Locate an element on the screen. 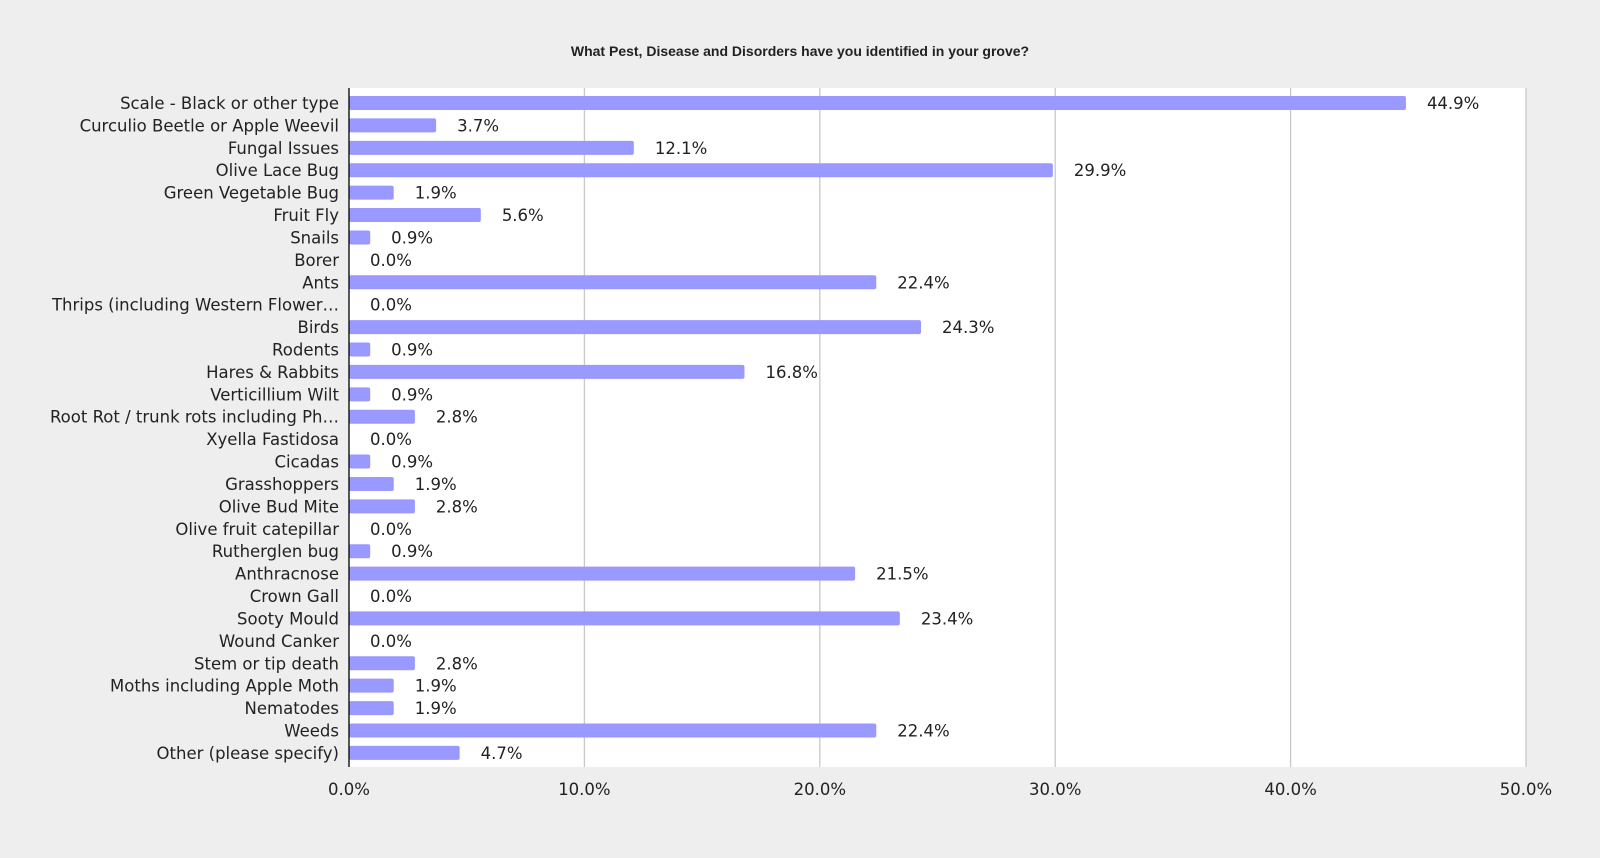  value-label: 16.8% is located at coordinates (791, 372).